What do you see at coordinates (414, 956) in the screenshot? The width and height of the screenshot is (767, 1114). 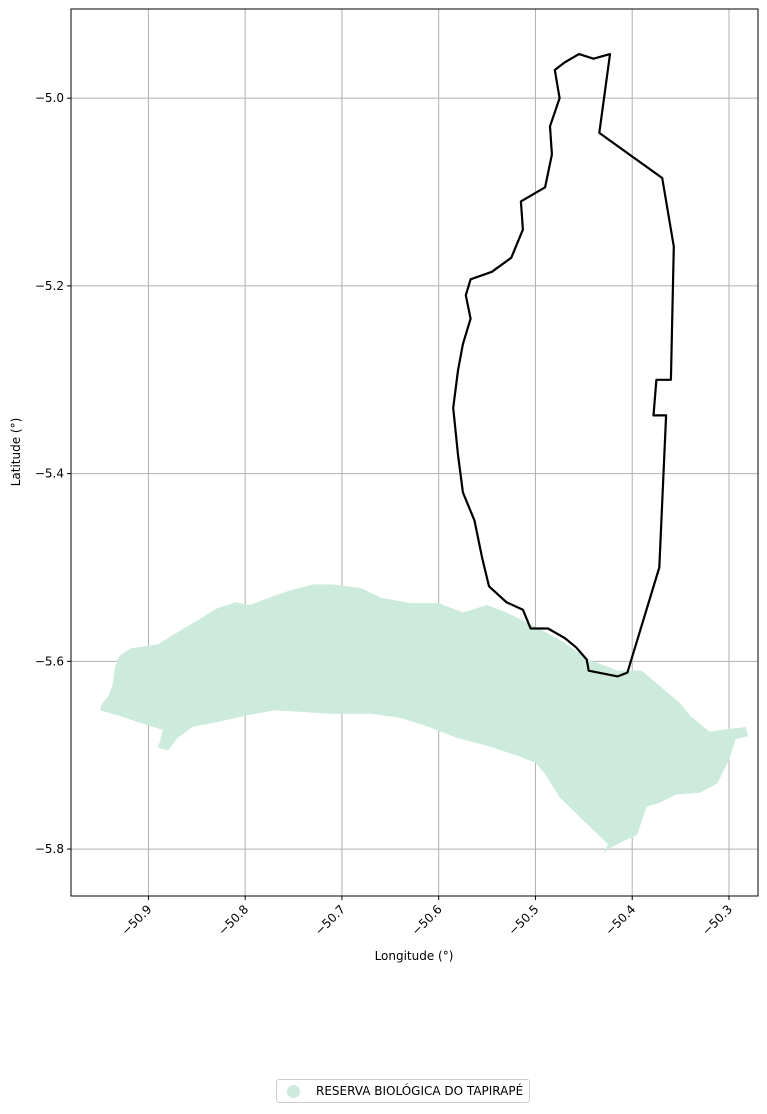 I see `x-axis-label: Longitude (°)` at bounding box center [414, 956].